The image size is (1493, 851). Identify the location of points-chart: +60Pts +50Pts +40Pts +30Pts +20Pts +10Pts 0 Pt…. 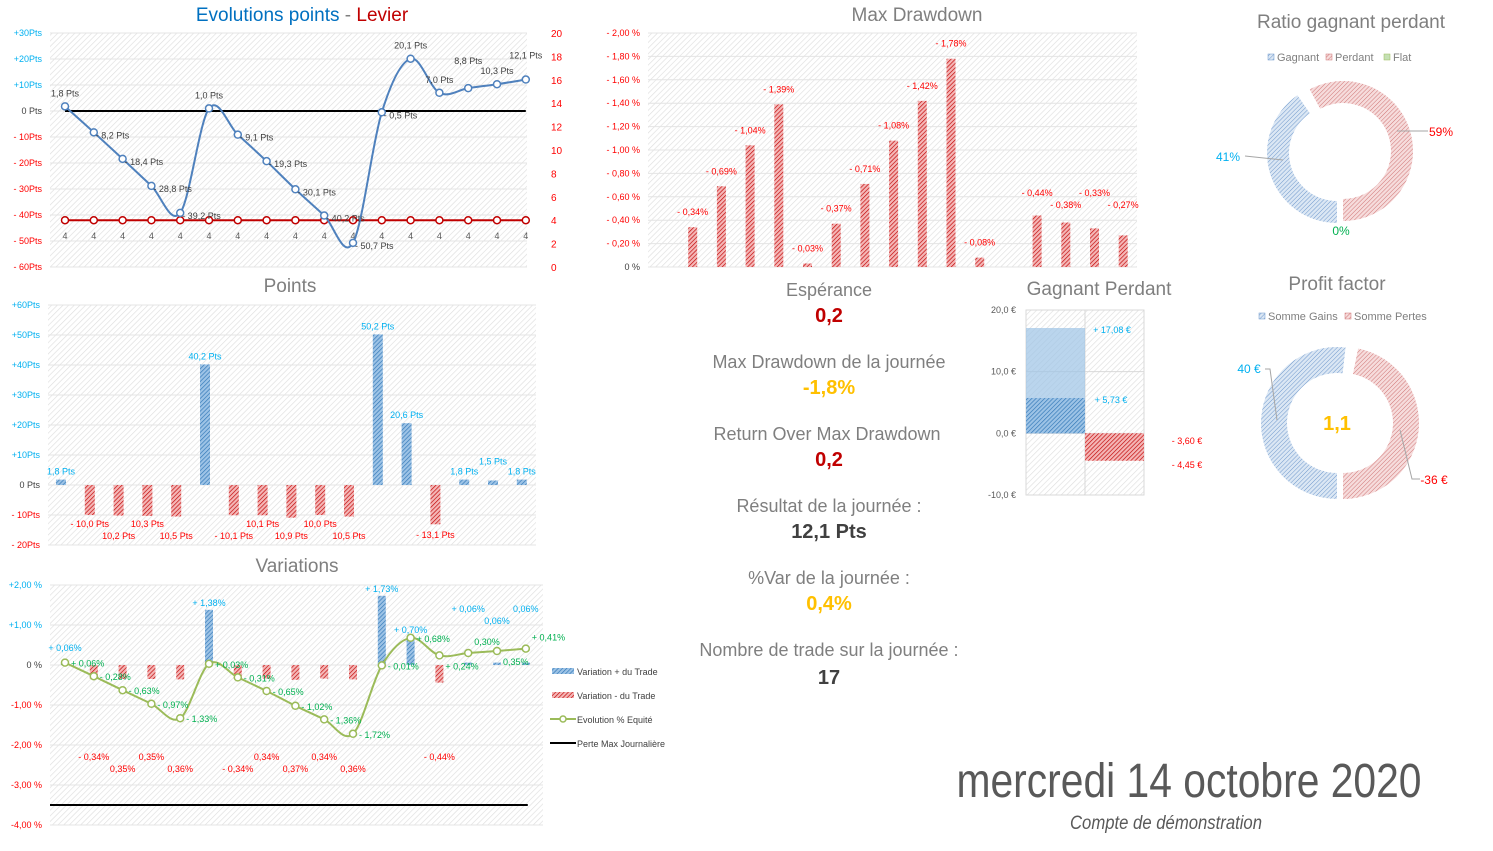
(273, 425).